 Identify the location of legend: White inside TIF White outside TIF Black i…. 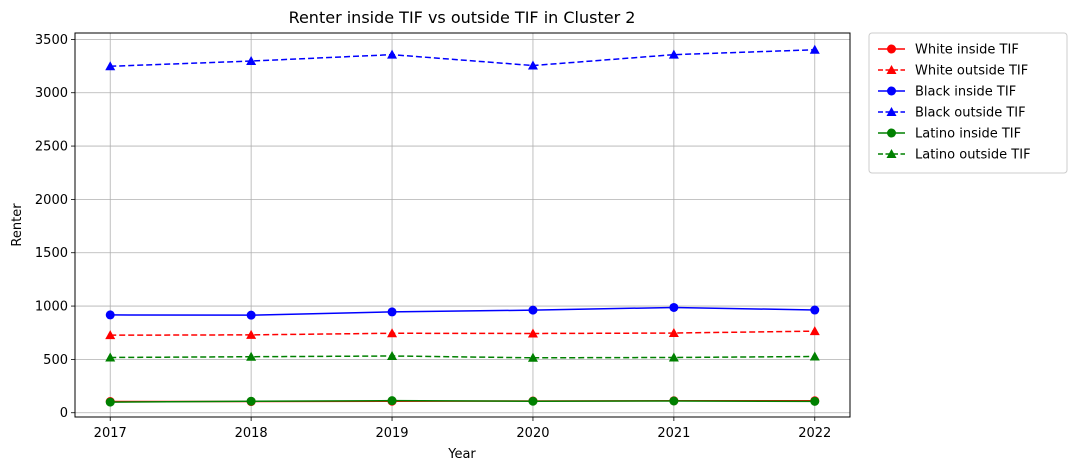
(968, 103).